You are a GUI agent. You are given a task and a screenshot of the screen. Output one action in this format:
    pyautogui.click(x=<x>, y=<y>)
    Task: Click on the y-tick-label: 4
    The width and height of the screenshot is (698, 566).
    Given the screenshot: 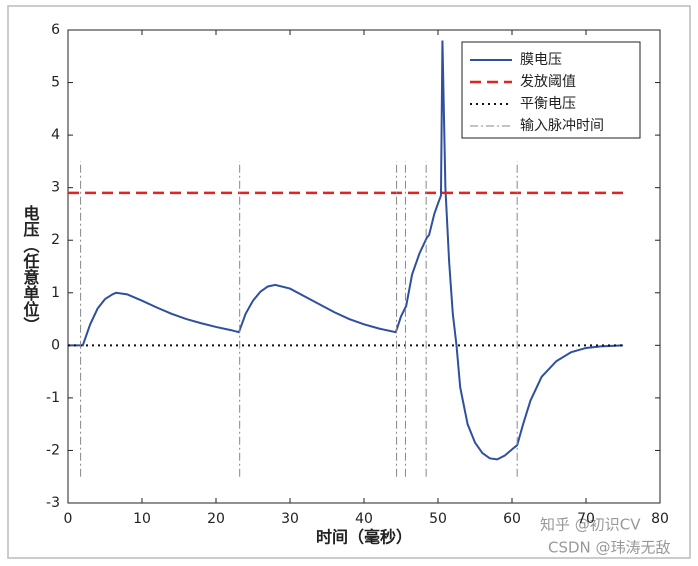 What is the action you would take?
    pyautogui.click(x=55, y=135)
    